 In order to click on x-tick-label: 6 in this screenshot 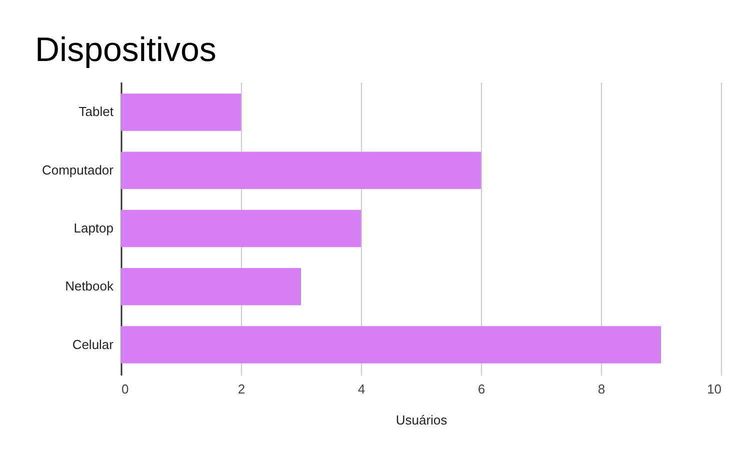, I will do `click(482, 389)`.